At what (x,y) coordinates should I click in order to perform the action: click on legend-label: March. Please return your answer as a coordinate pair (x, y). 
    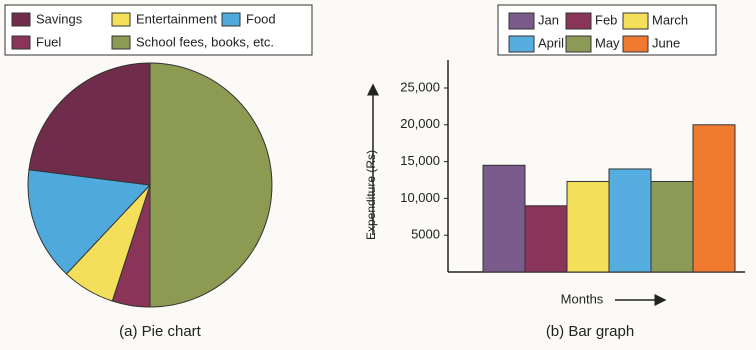
    Looking at the image, I should click on (670, 19).